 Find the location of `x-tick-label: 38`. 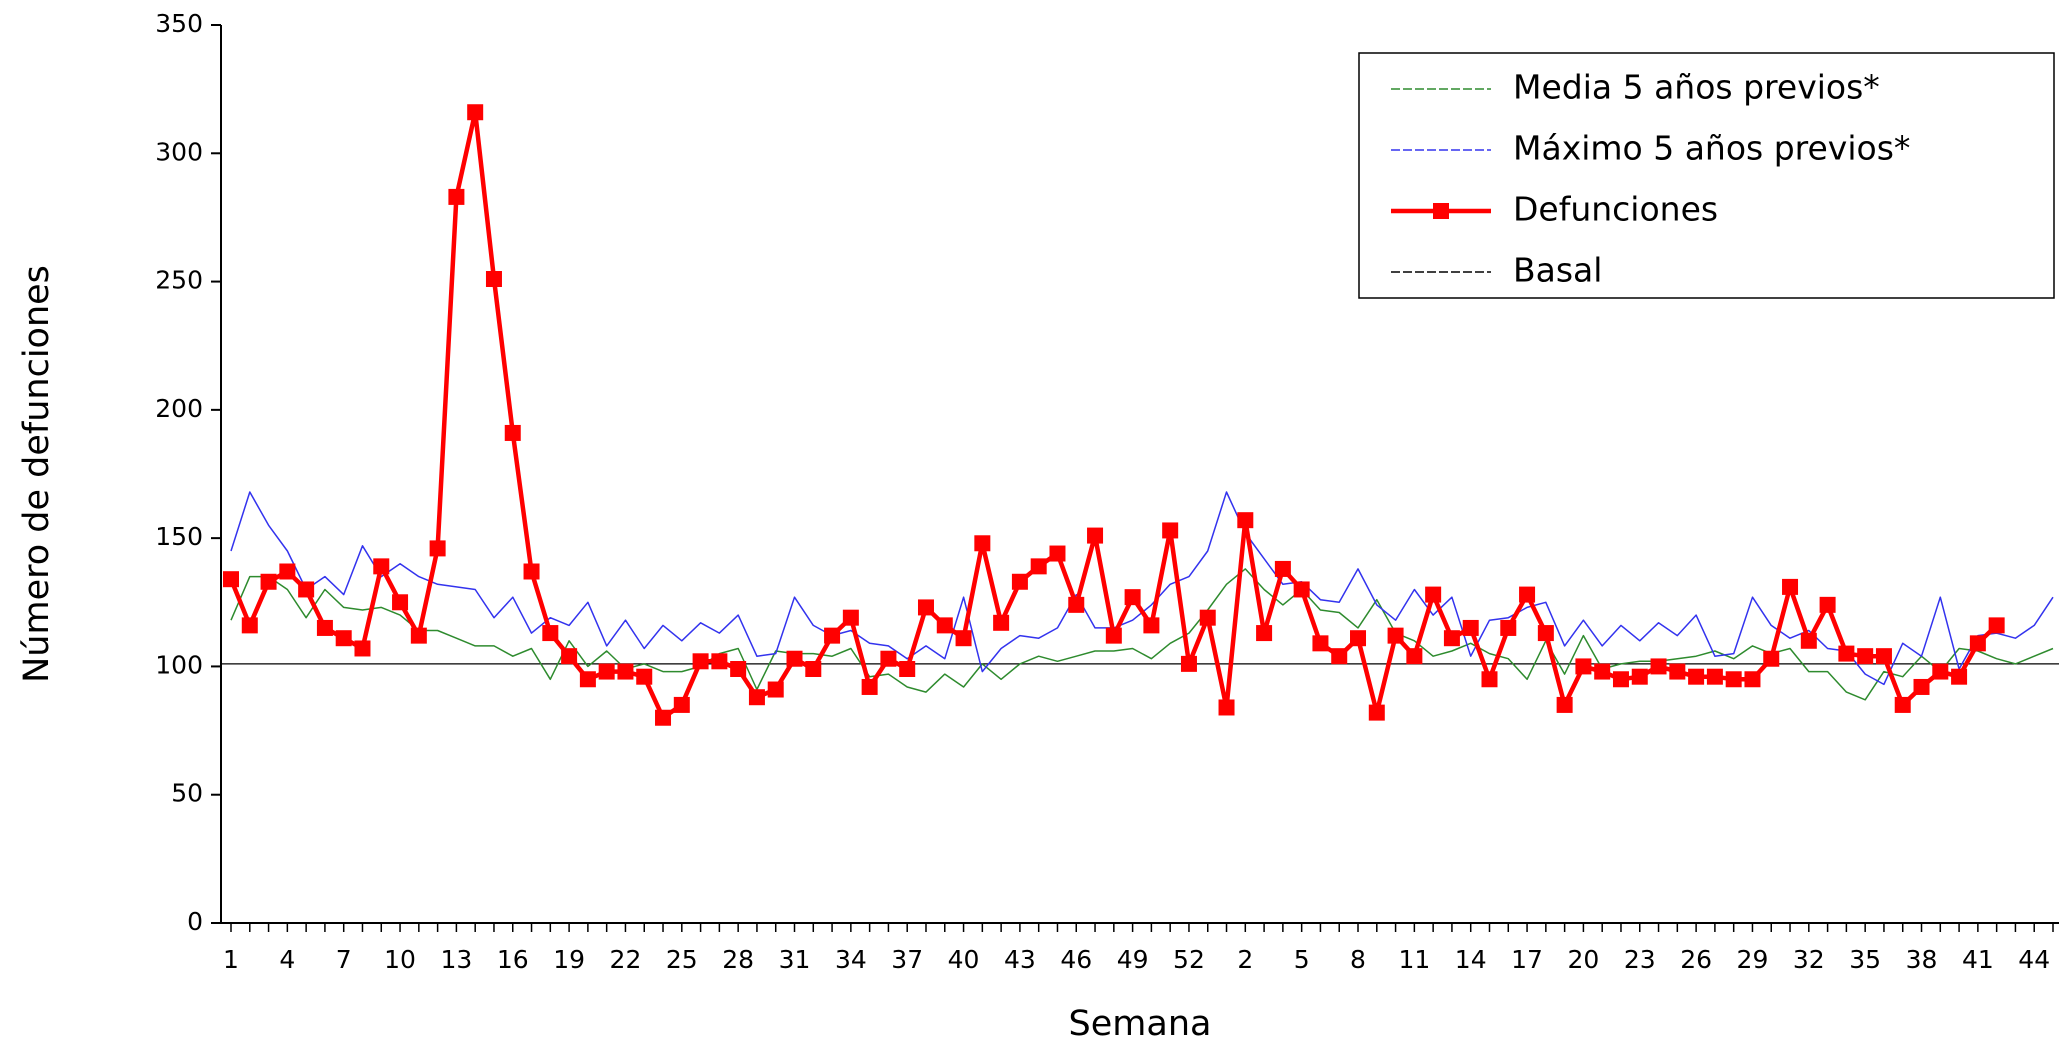

x-tick-label: 38 is located at coordinates (1922, 959).